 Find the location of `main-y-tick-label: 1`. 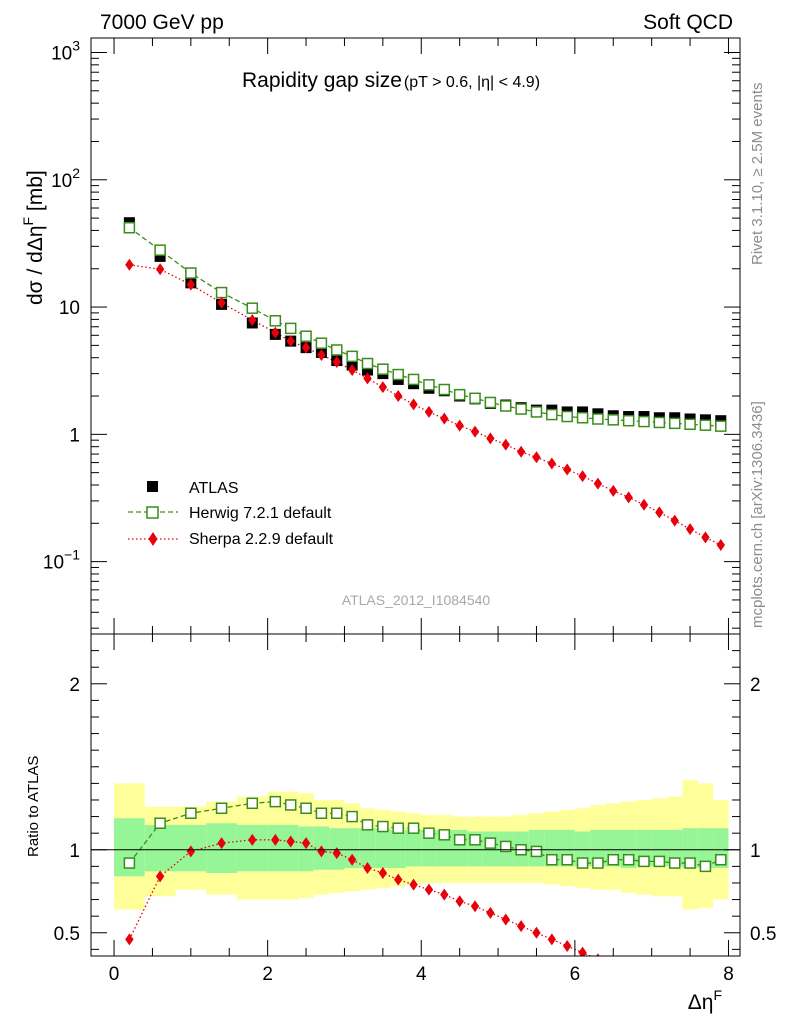

main-y-tick-label: 1 is located at coordinates (74, 435).